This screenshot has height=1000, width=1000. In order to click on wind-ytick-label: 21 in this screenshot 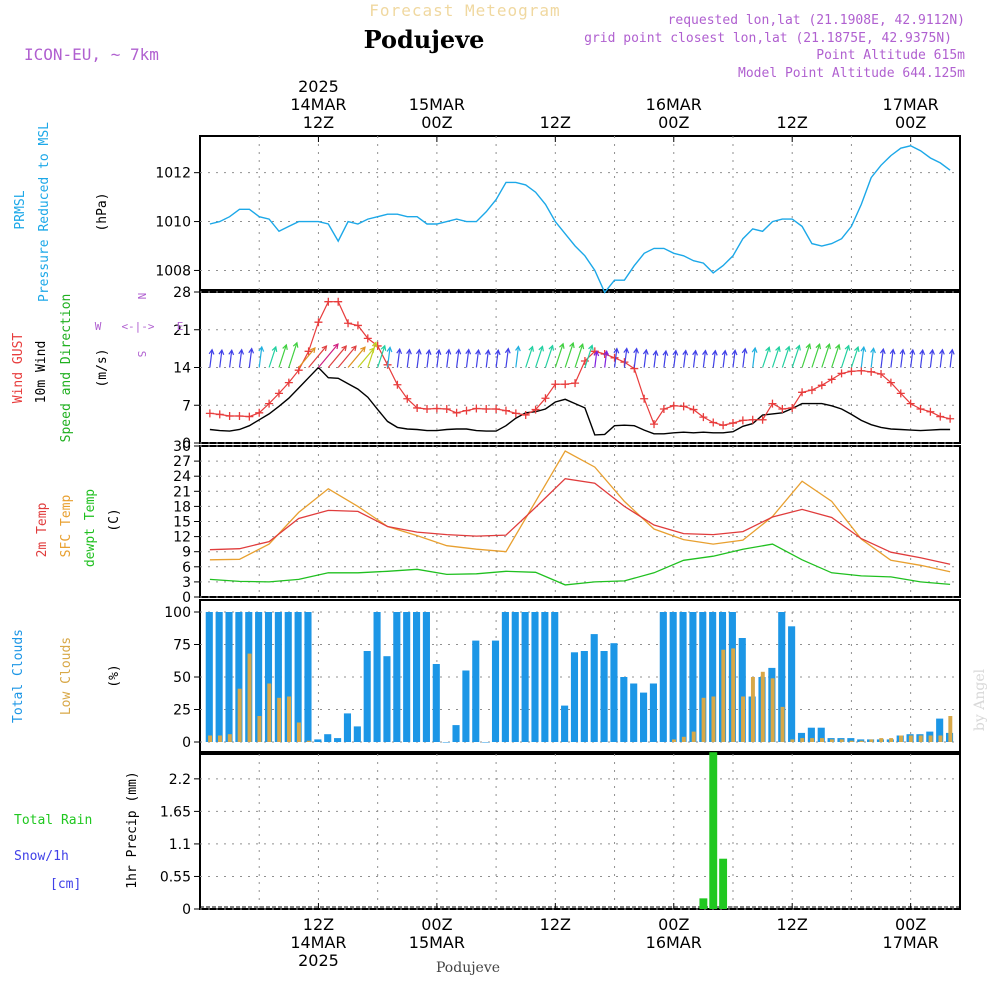, I will do `click(182, 331)`.